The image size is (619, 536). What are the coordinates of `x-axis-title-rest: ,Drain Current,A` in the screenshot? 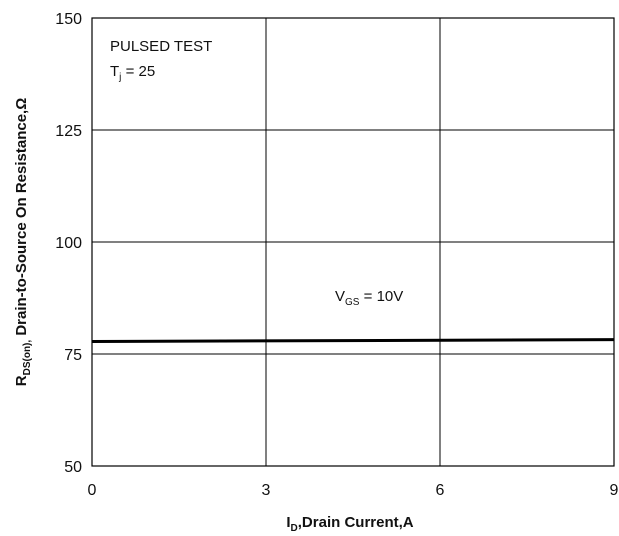 It's located at (356, 522).